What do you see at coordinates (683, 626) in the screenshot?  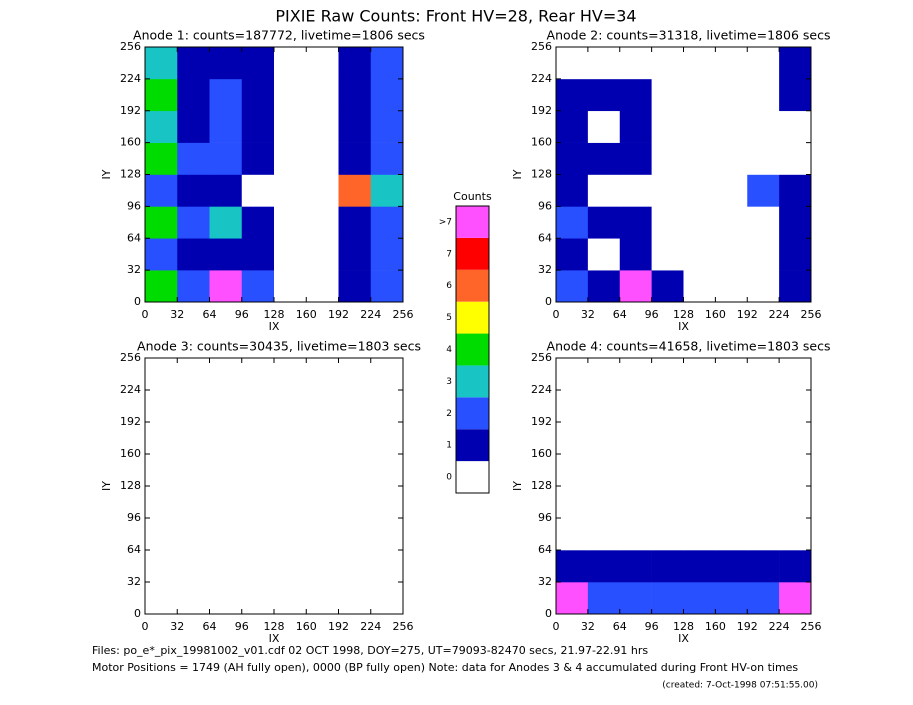 I see `x-tick-label: 128` at bounding box center [683, 626].